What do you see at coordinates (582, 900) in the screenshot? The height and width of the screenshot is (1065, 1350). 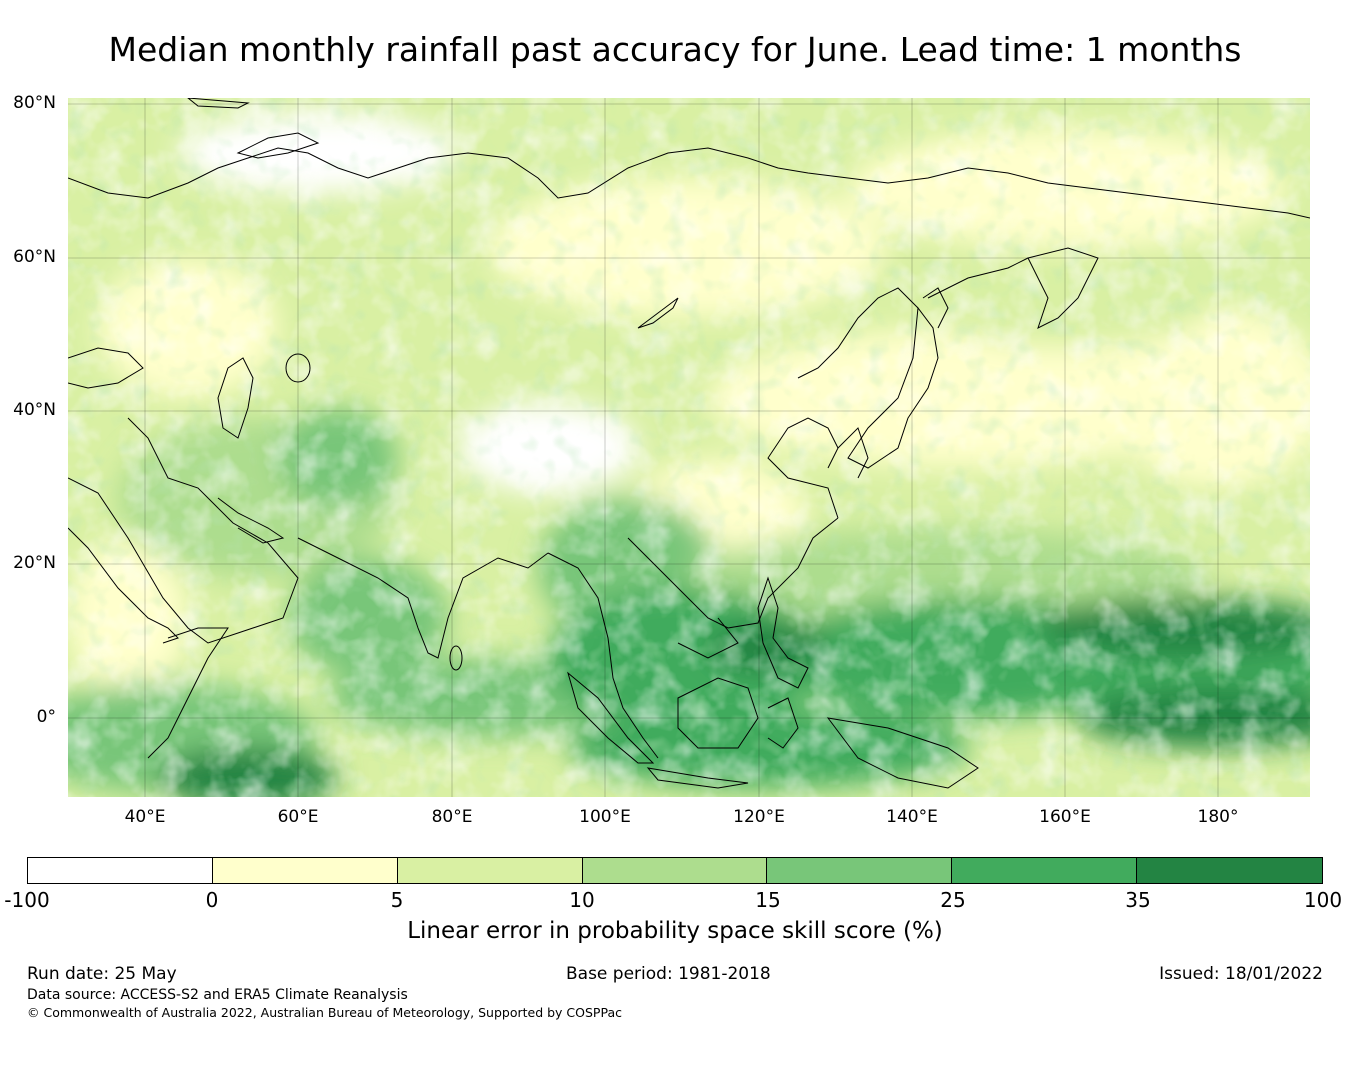 I see `colorbar-tick: 10` at bounding box center [582, 900].